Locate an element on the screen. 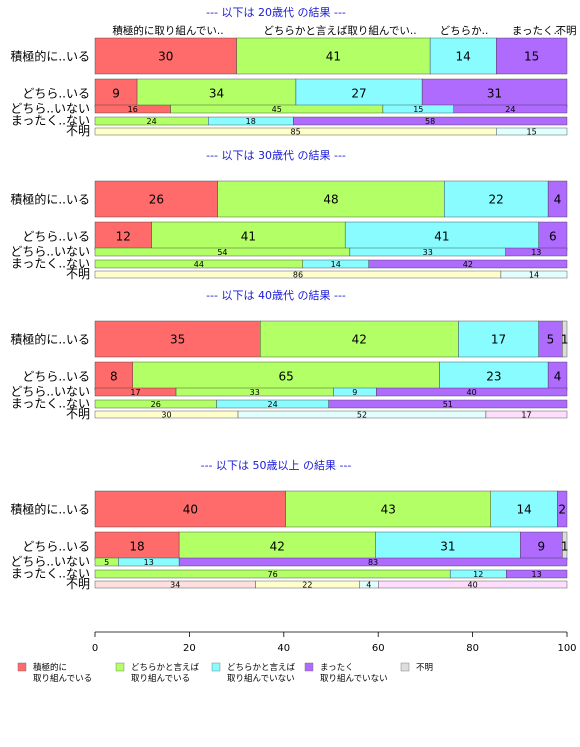 The image size is (580, 747). data-label: 5 is located at coordinates (551, 339).